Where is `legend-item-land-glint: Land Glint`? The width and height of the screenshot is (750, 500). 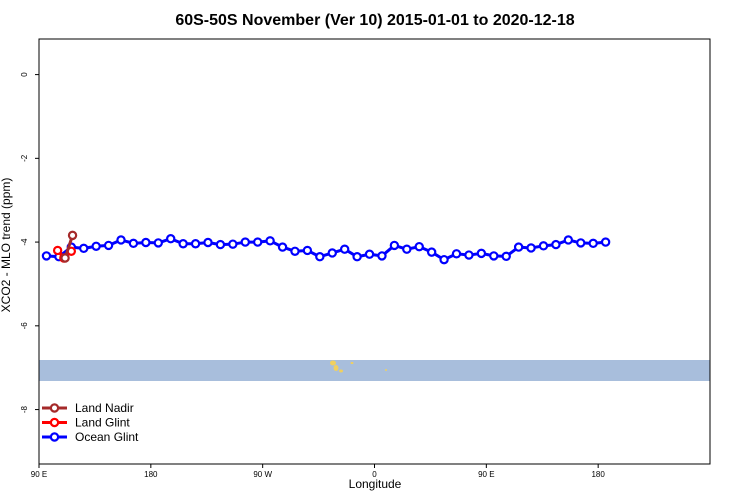
legend-item-land-glint: Land Glint is located at coordinates (86, 423).